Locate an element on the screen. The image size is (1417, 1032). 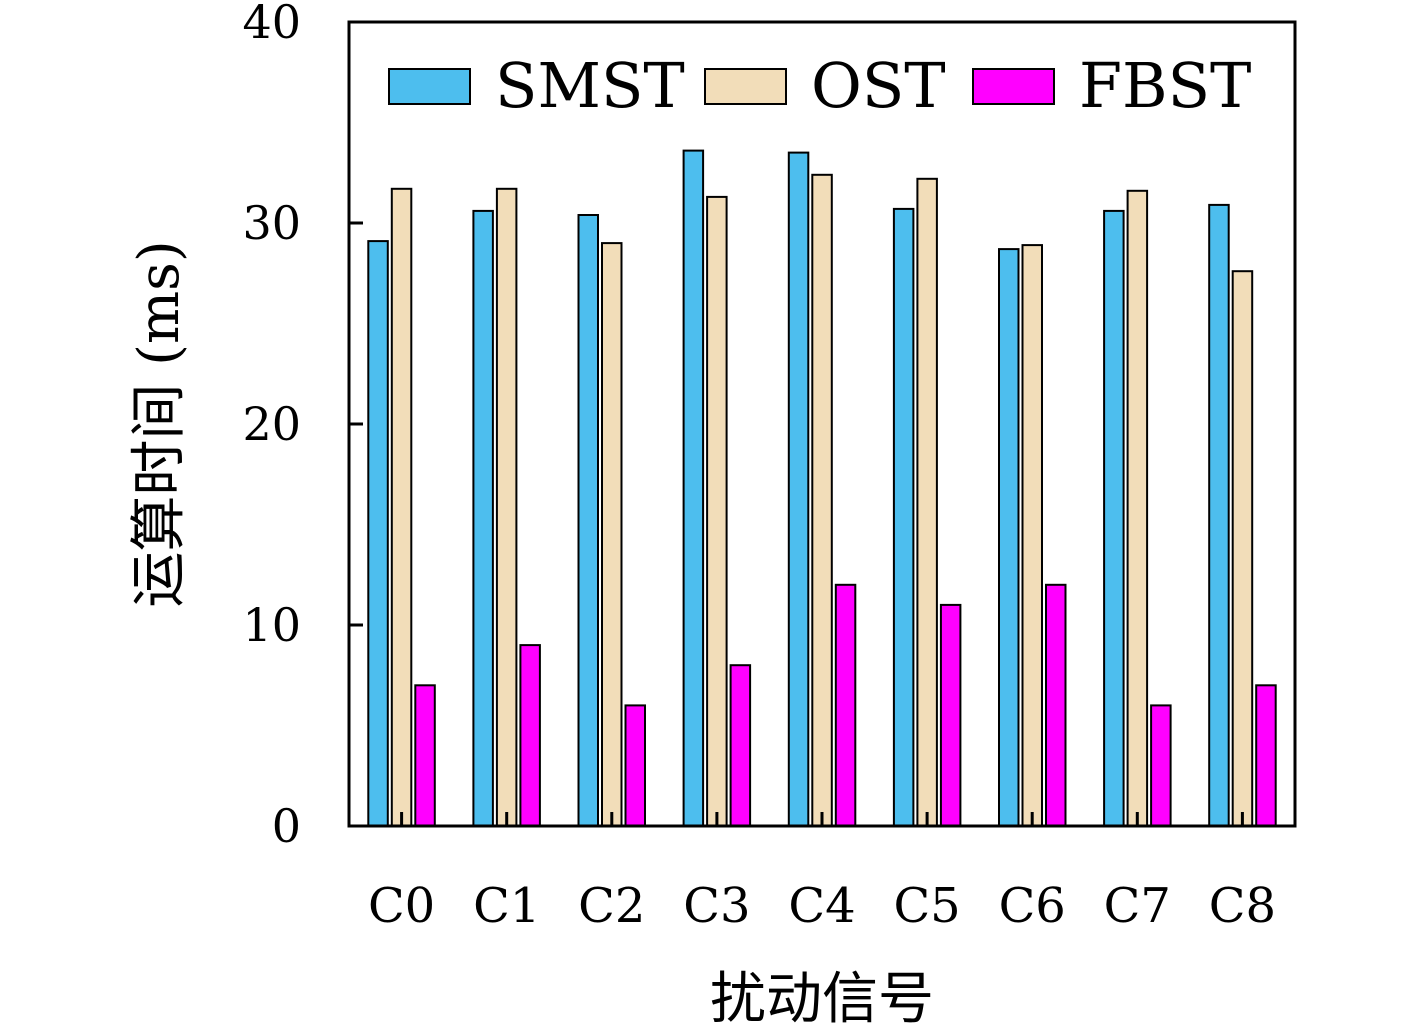
x-tick-label: C4 is located at coordinates (821, 906).